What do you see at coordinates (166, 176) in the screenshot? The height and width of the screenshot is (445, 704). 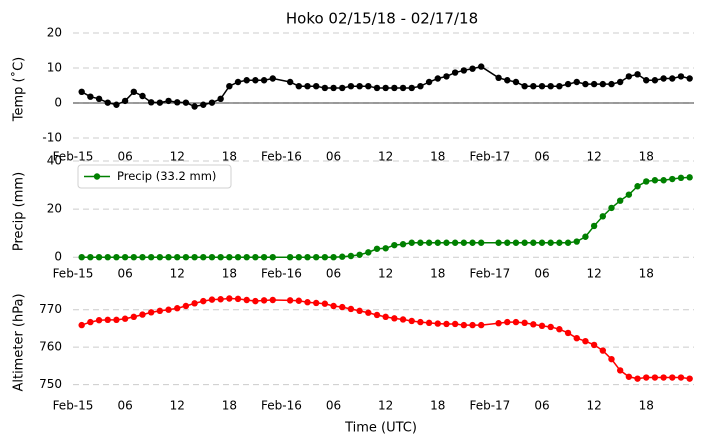 I see `legend-label: Precip (33.2 mm)` at bounding box center [166, 176].